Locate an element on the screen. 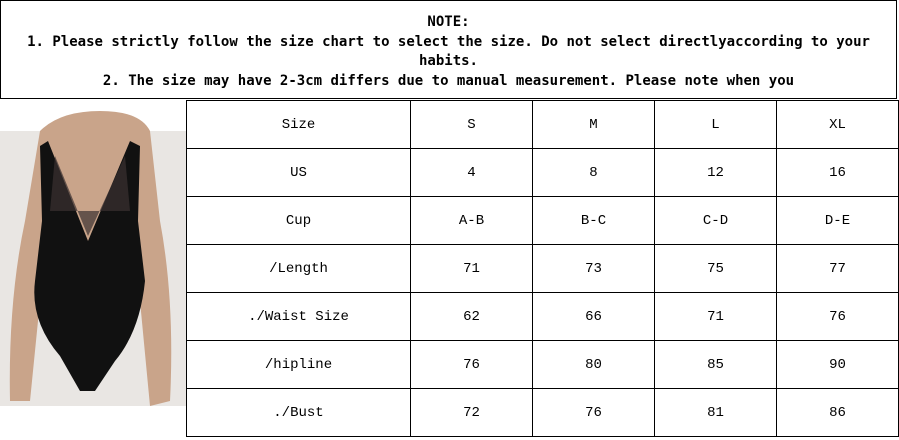  table-cell: B-C is located at coordinates (593, 220).